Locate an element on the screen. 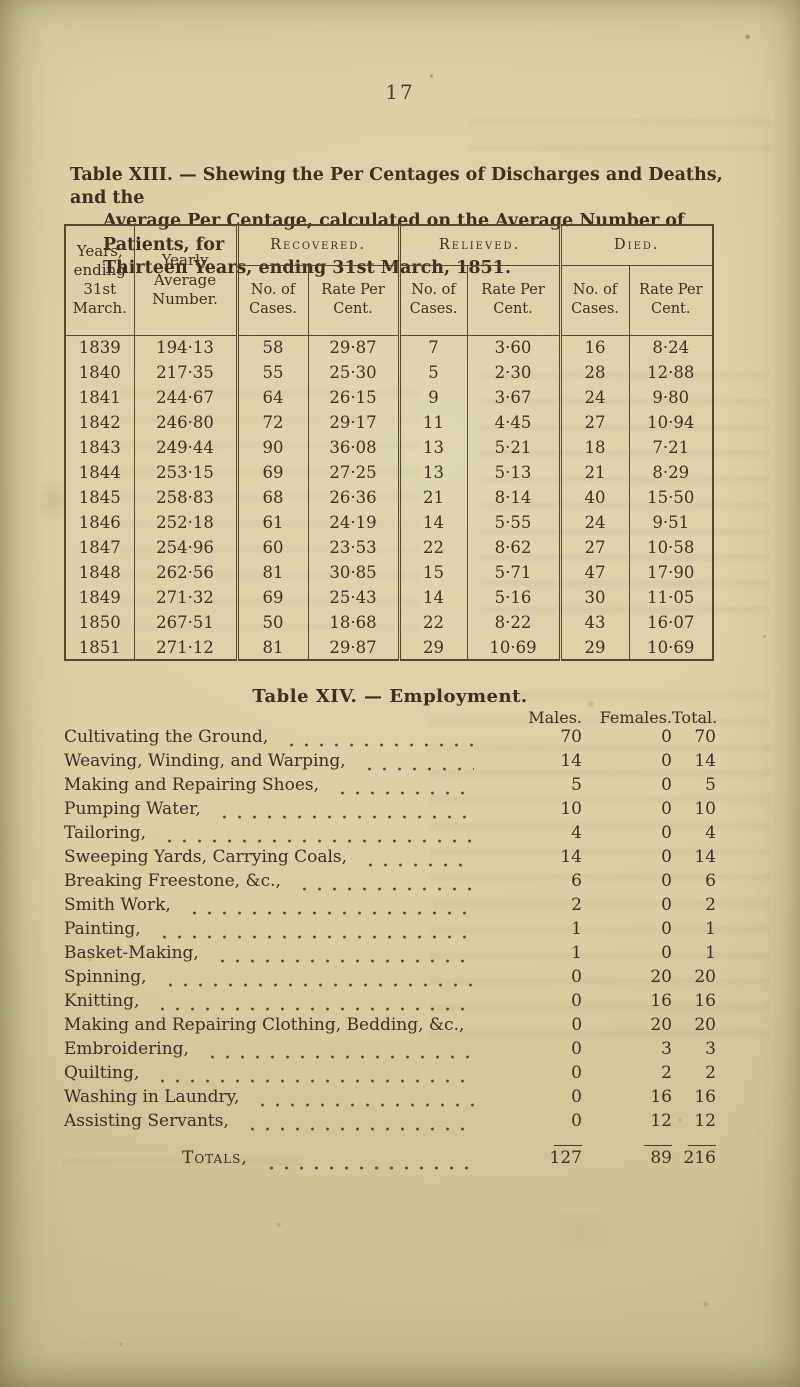 The image size is (800, 1387). cell-rel_rate: 5·21 is located at coordinates (513, 447).